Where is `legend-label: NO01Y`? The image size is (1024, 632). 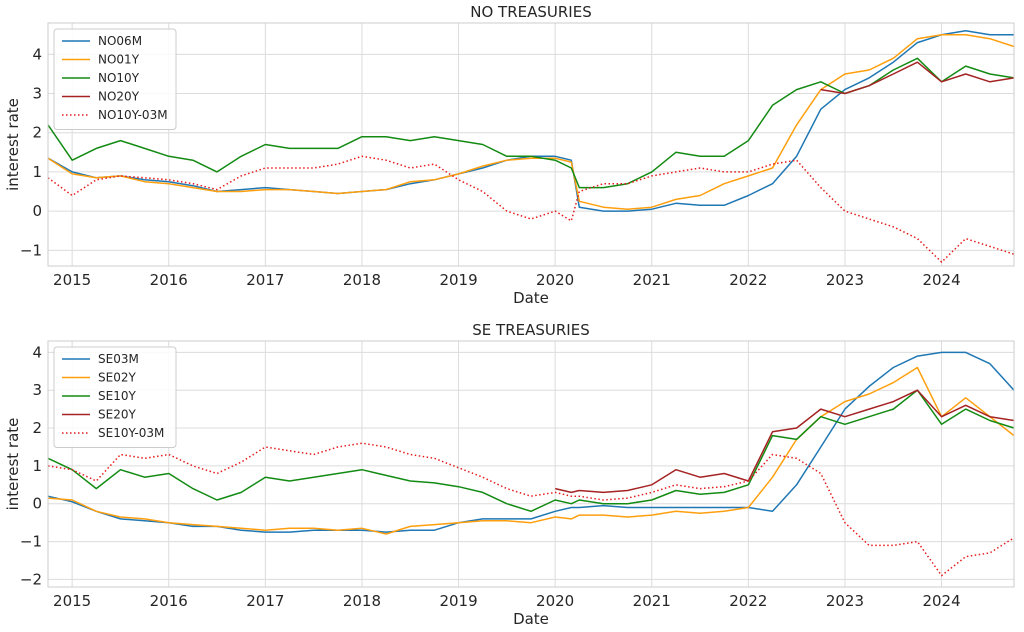 legend-label: NO01Y is located at coordinates (119, 60).